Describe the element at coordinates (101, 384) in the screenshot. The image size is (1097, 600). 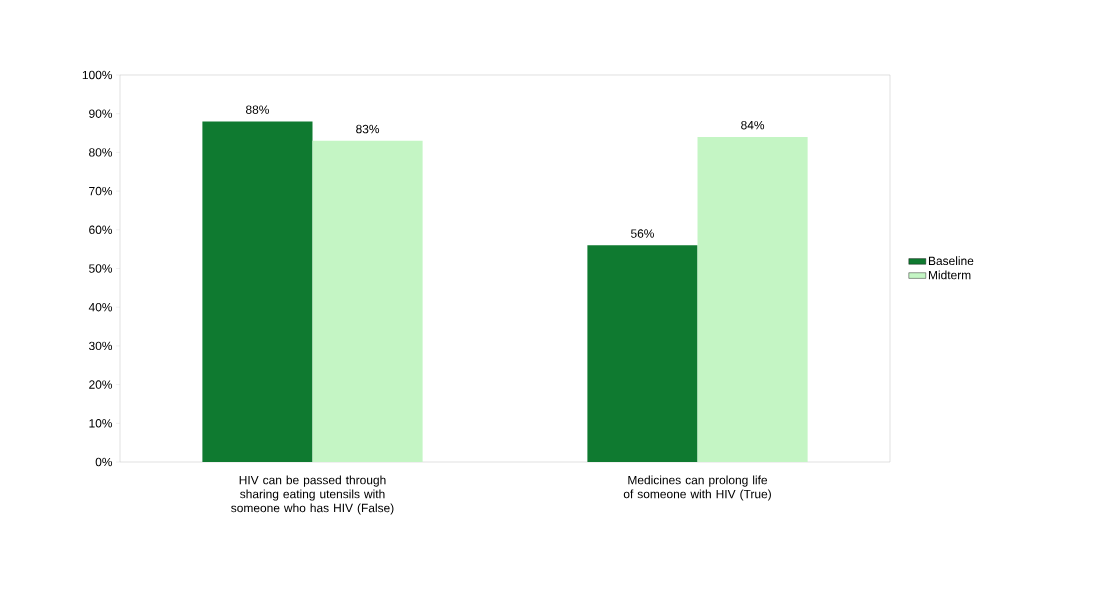
I see `y-tick-label: 20%` at that location.